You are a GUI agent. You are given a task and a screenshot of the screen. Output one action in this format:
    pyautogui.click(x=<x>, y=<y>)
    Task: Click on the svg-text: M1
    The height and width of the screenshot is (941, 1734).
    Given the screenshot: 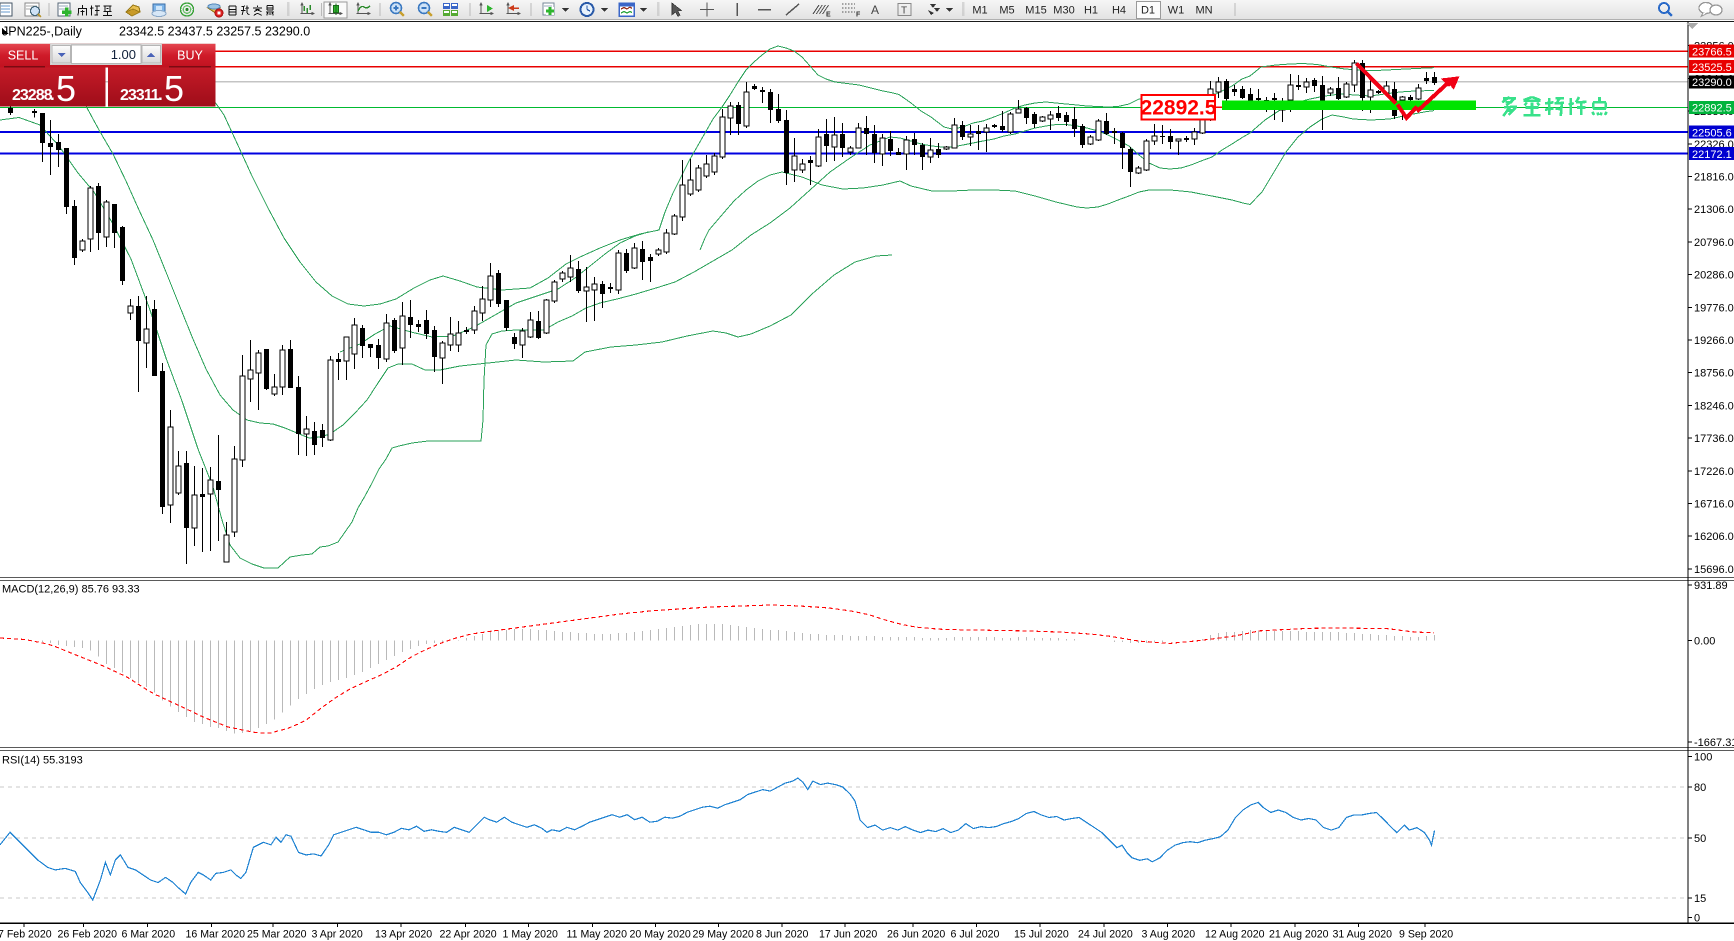 What is the action you would take?
    pyautogui.click(x=979, y=11)
    